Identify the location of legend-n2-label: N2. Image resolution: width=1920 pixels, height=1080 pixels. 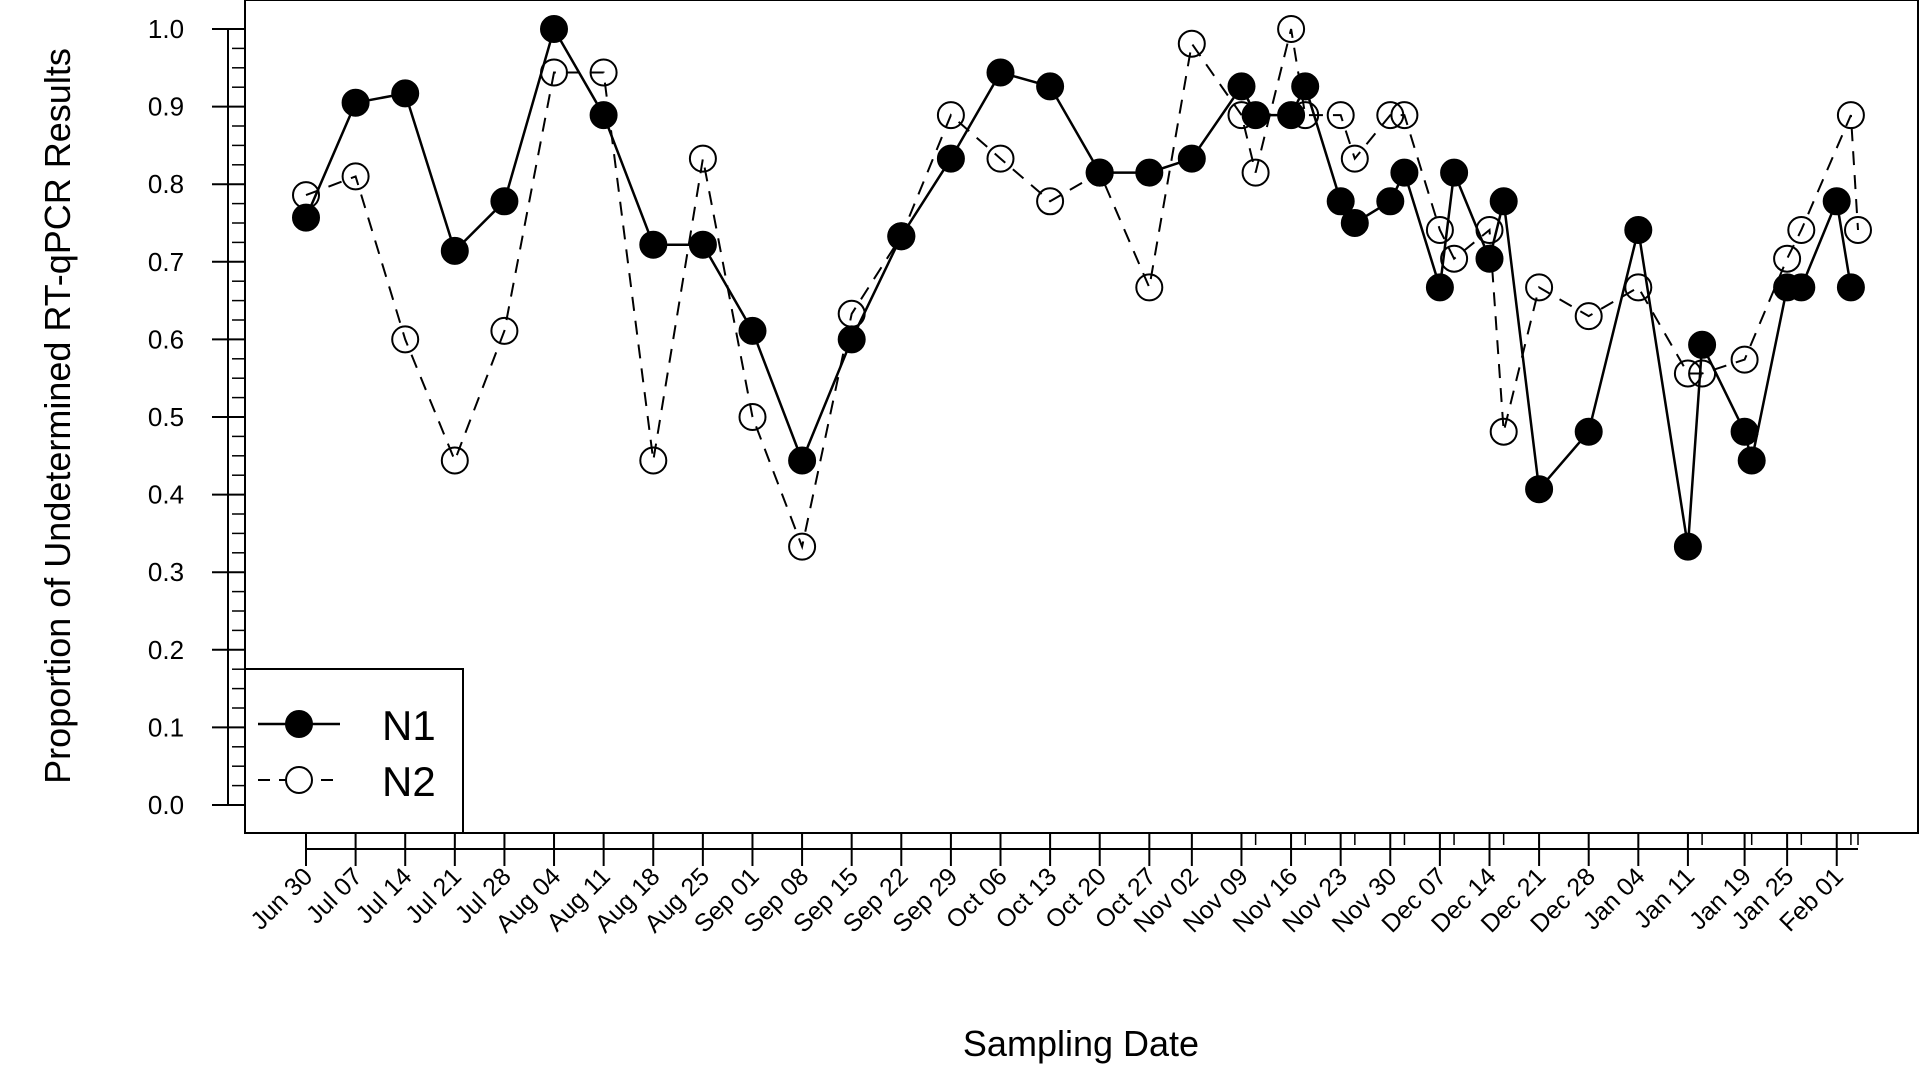
(409, 781).